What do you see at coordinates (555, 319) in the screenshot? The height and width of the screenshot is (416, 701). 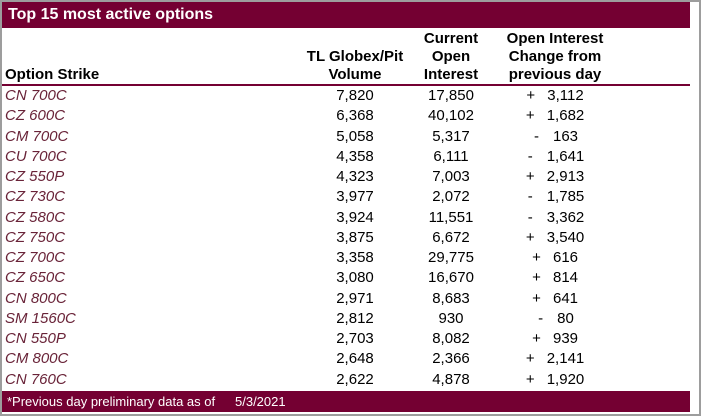 I see `cell-oi-change: -80` at bounding box center [555, 319].